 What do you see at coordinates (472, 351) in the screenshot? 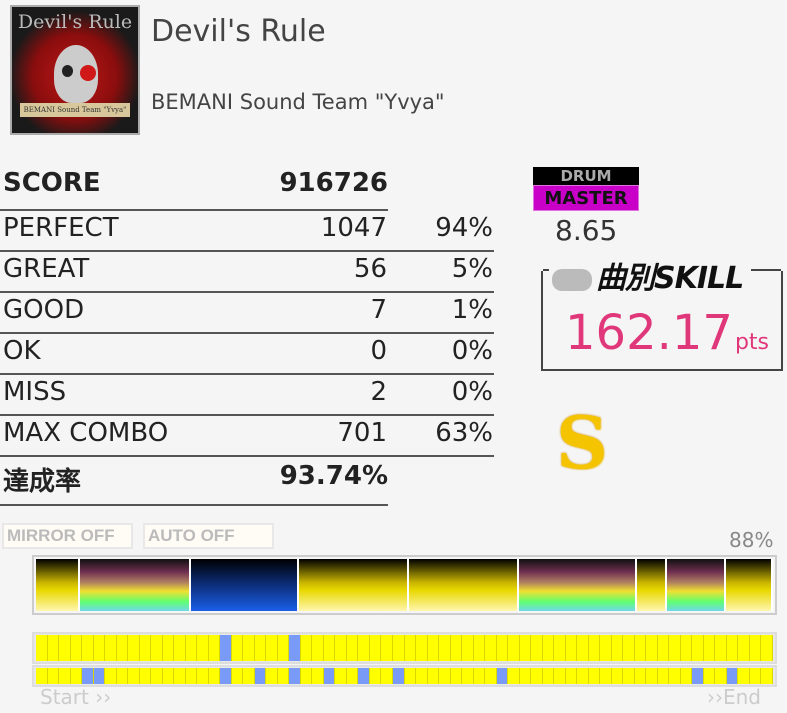
I see `judgement-percent: 0%` at bounding box center [472, 351].